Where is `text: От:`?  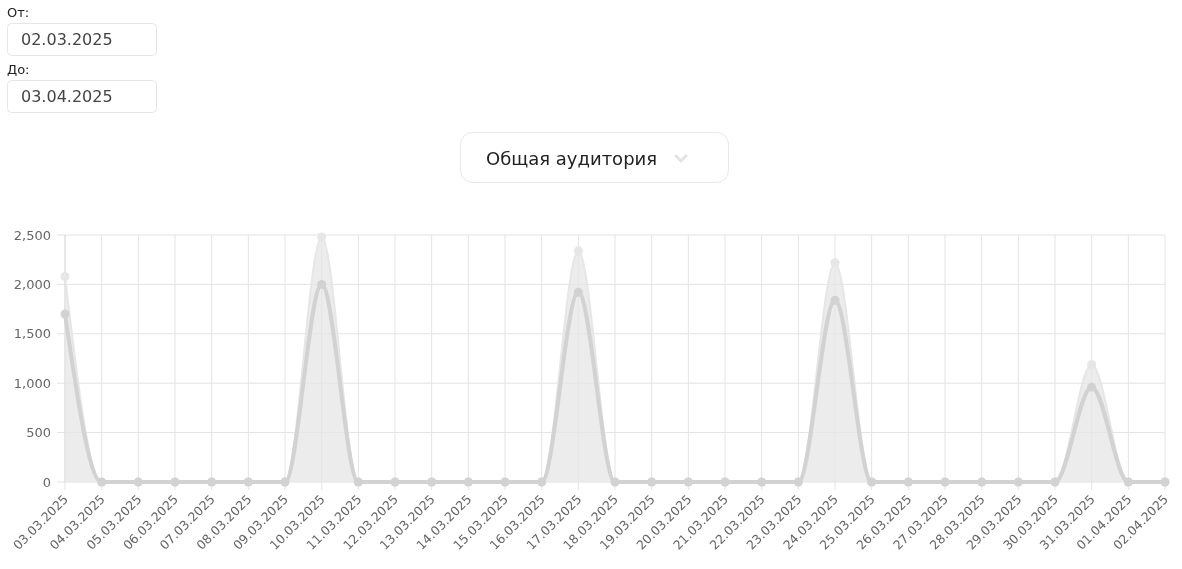 text: От: is located at coordinates (18, 12).